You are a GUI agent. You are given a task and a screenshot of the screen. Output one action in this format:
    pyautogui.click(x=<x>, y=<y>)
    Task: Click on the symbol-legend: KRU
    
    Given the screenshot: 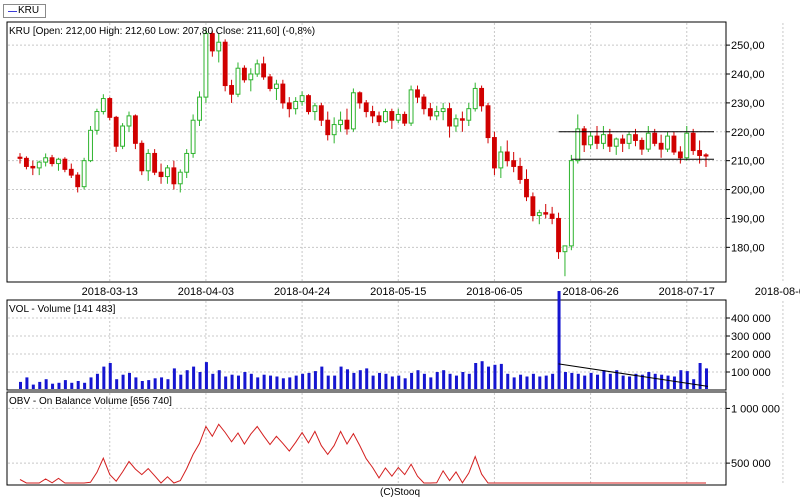 What is the action you would take?
    pyautogui.click(x=24, y=11)
    